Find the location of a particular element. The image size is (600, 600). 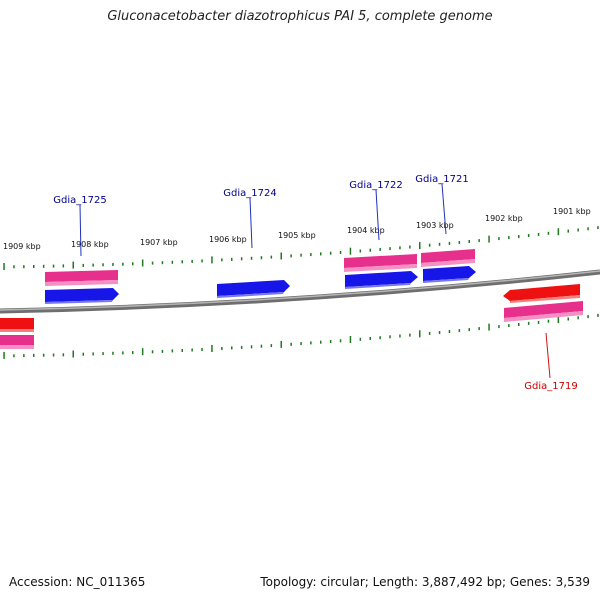

scale-label: 1901 kbp is located at coordinates (572, 211).